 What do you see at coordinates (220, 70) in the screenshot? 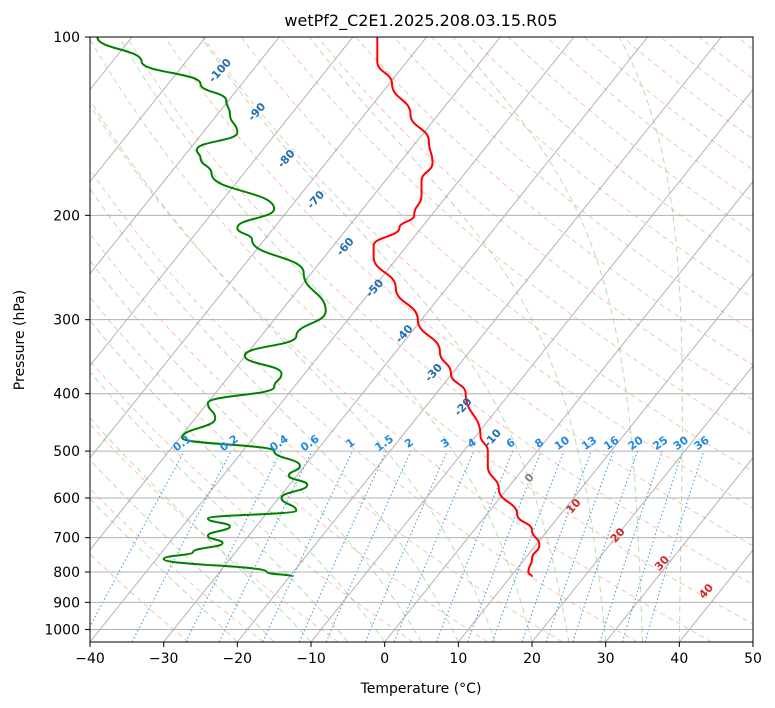
I see `isotherm-label: -100` at bounding box center [220, 70].